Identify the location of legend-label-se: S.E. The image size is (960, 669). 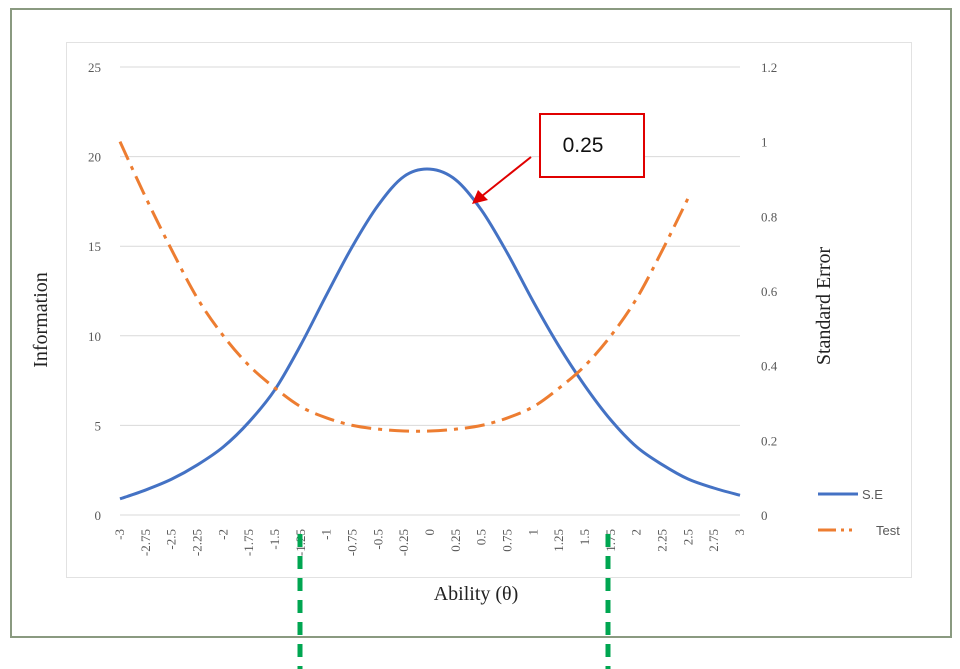
(872, 494).